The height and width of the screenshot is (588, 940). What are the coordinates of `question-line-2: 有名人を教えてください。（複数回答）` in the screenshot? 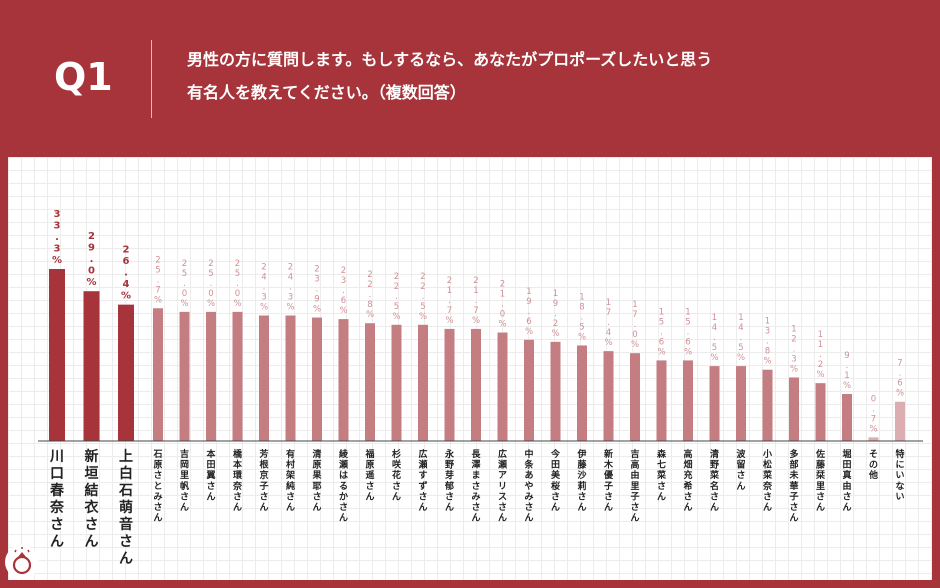 It's located at (326, 92).